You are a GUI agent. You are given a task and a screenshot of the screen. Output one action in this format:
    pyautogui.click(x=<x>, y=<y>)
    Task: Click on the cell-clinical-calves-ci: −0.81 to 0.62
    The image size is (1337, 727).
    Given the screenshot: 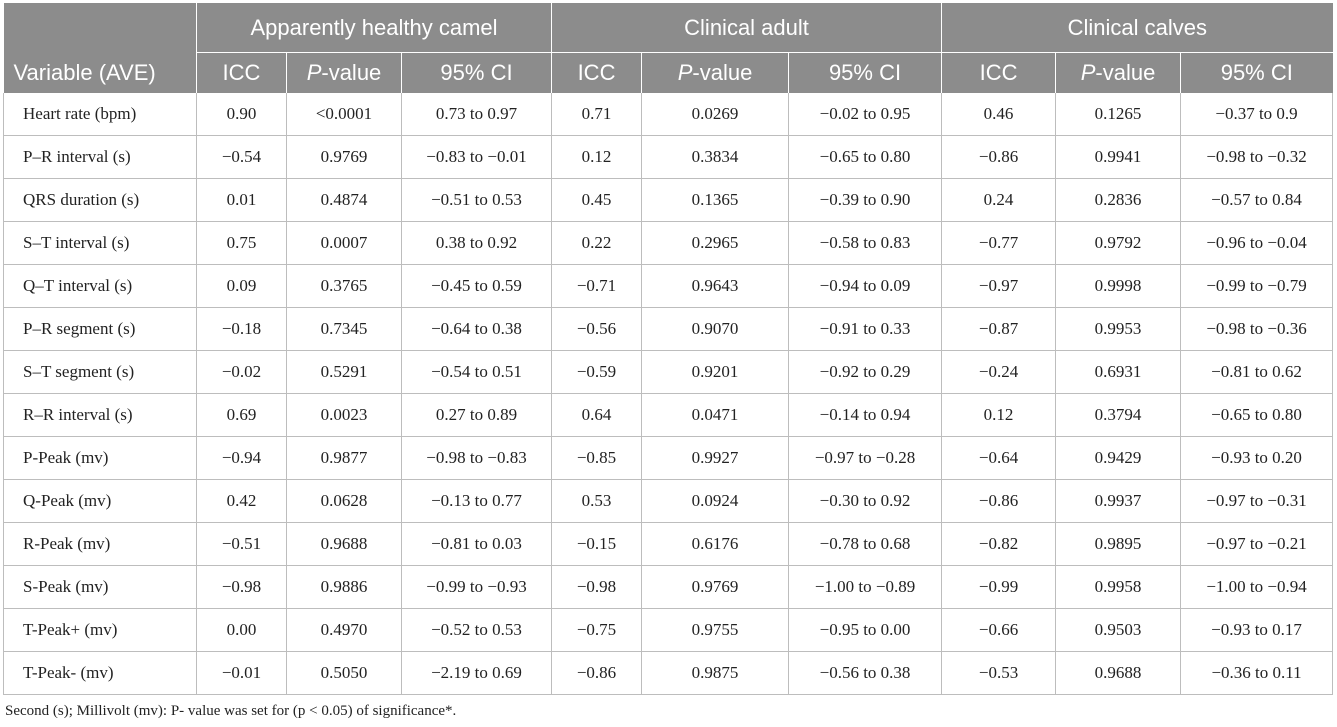 What is the action you would take?
    pyautogui.click(x=1257, y=372)
    